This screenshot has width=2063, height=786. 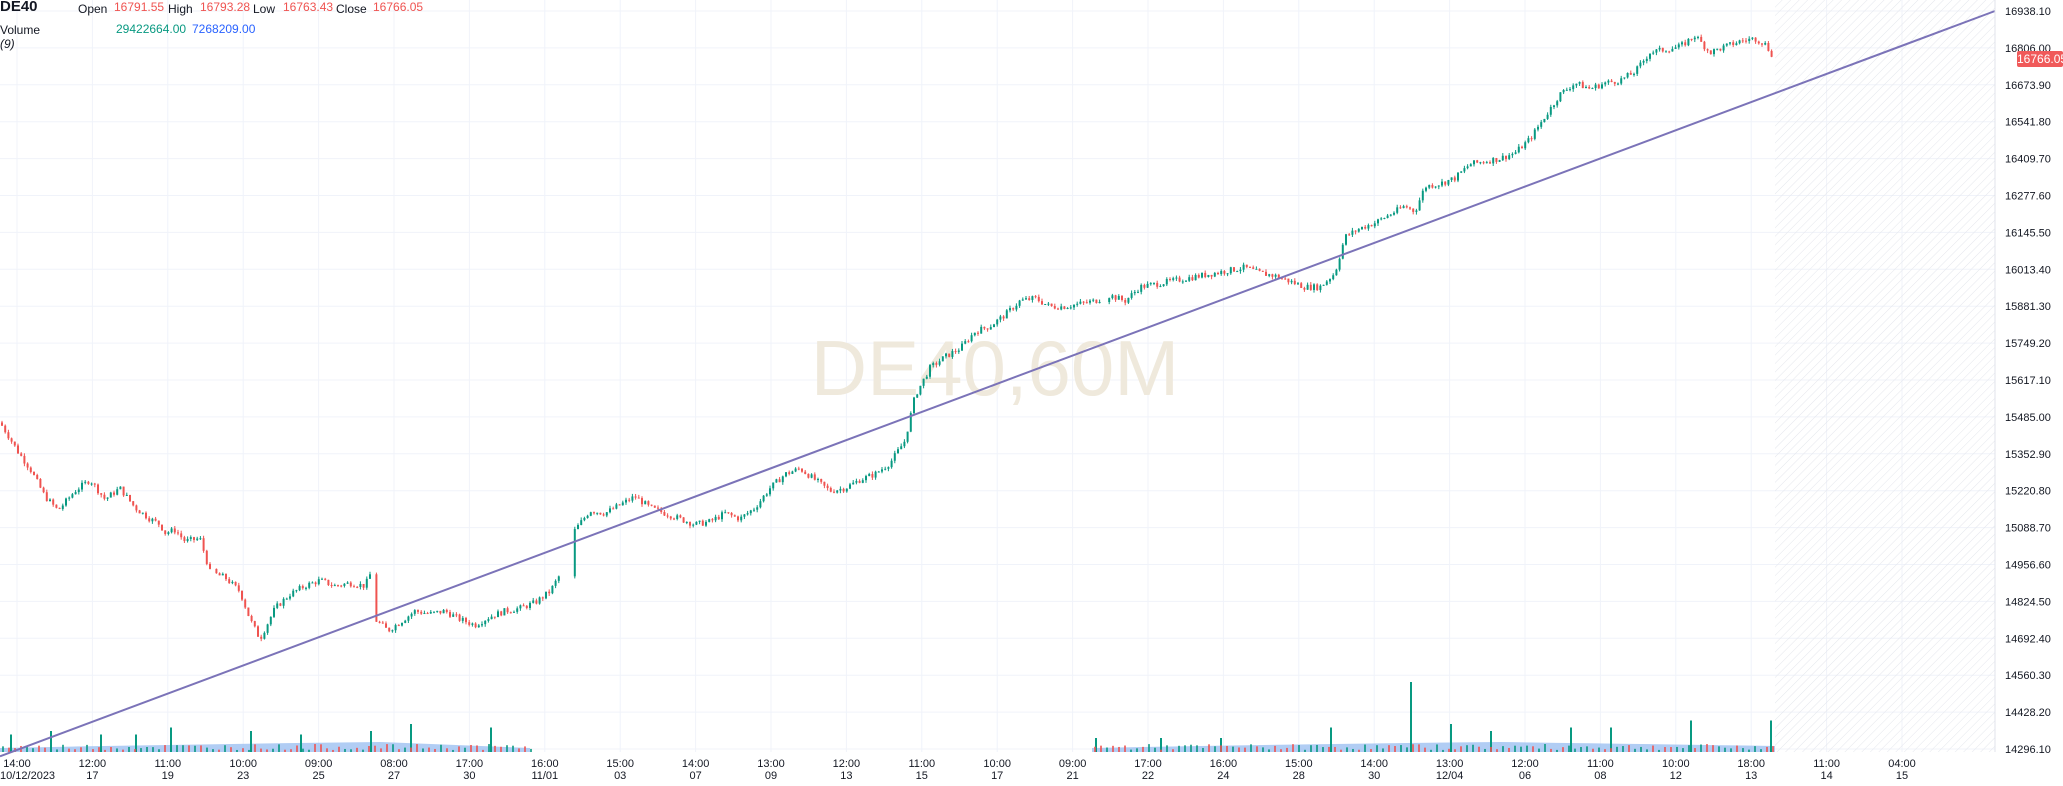 I want to click on date-tick-label: 09, so click(x=771, y=775).